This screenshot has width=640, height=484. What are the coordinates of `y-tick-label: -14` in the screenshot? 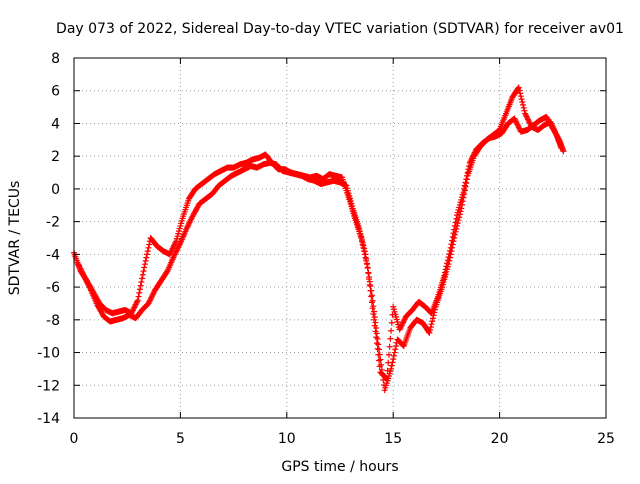 It's located at (48, 419).